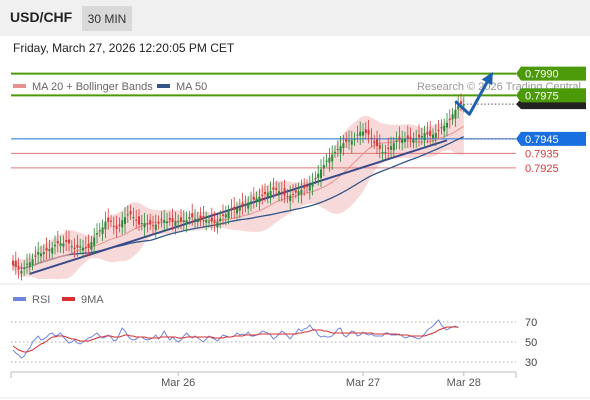  What do you see at coordinates (542, 169) in the screenshot?
I see `level-label: 0.7925` at bounding box center [542, 169].